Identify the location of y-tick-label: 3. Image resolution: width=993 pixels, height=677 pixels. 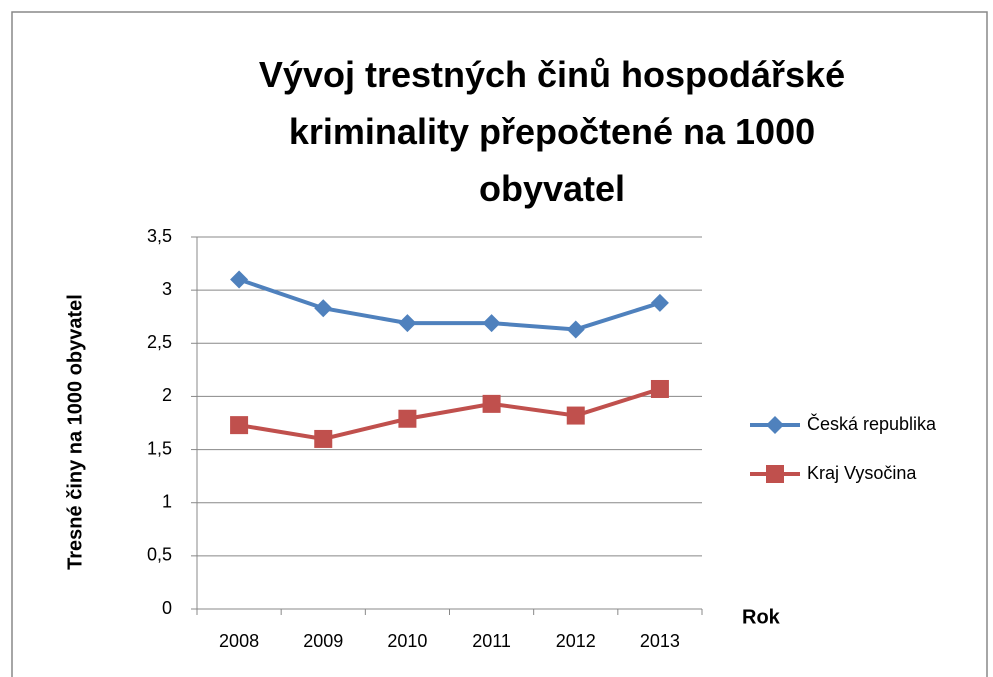
(167, 289).